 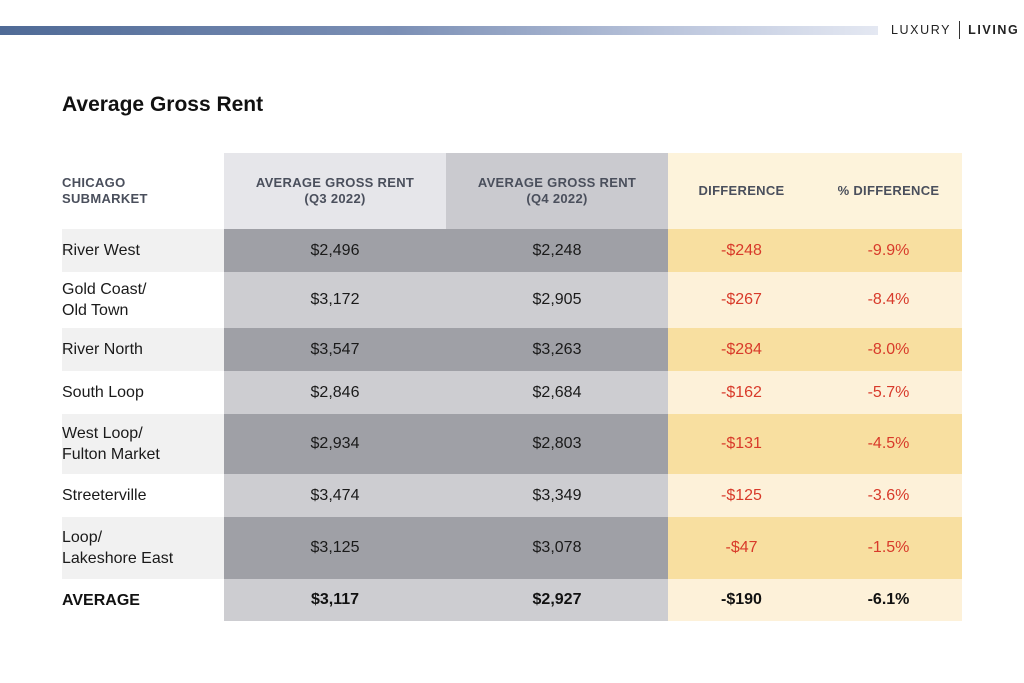 I want to click on row-q4-value: $3,349, so click(x=557, y=495).